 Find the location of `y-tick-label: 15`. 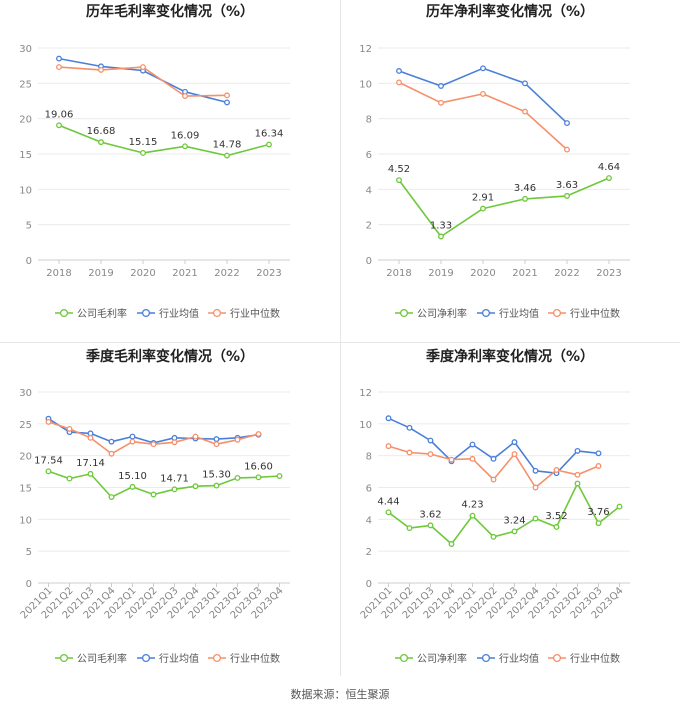

y-tick-label: 15 is located at coordinates (25, 489).